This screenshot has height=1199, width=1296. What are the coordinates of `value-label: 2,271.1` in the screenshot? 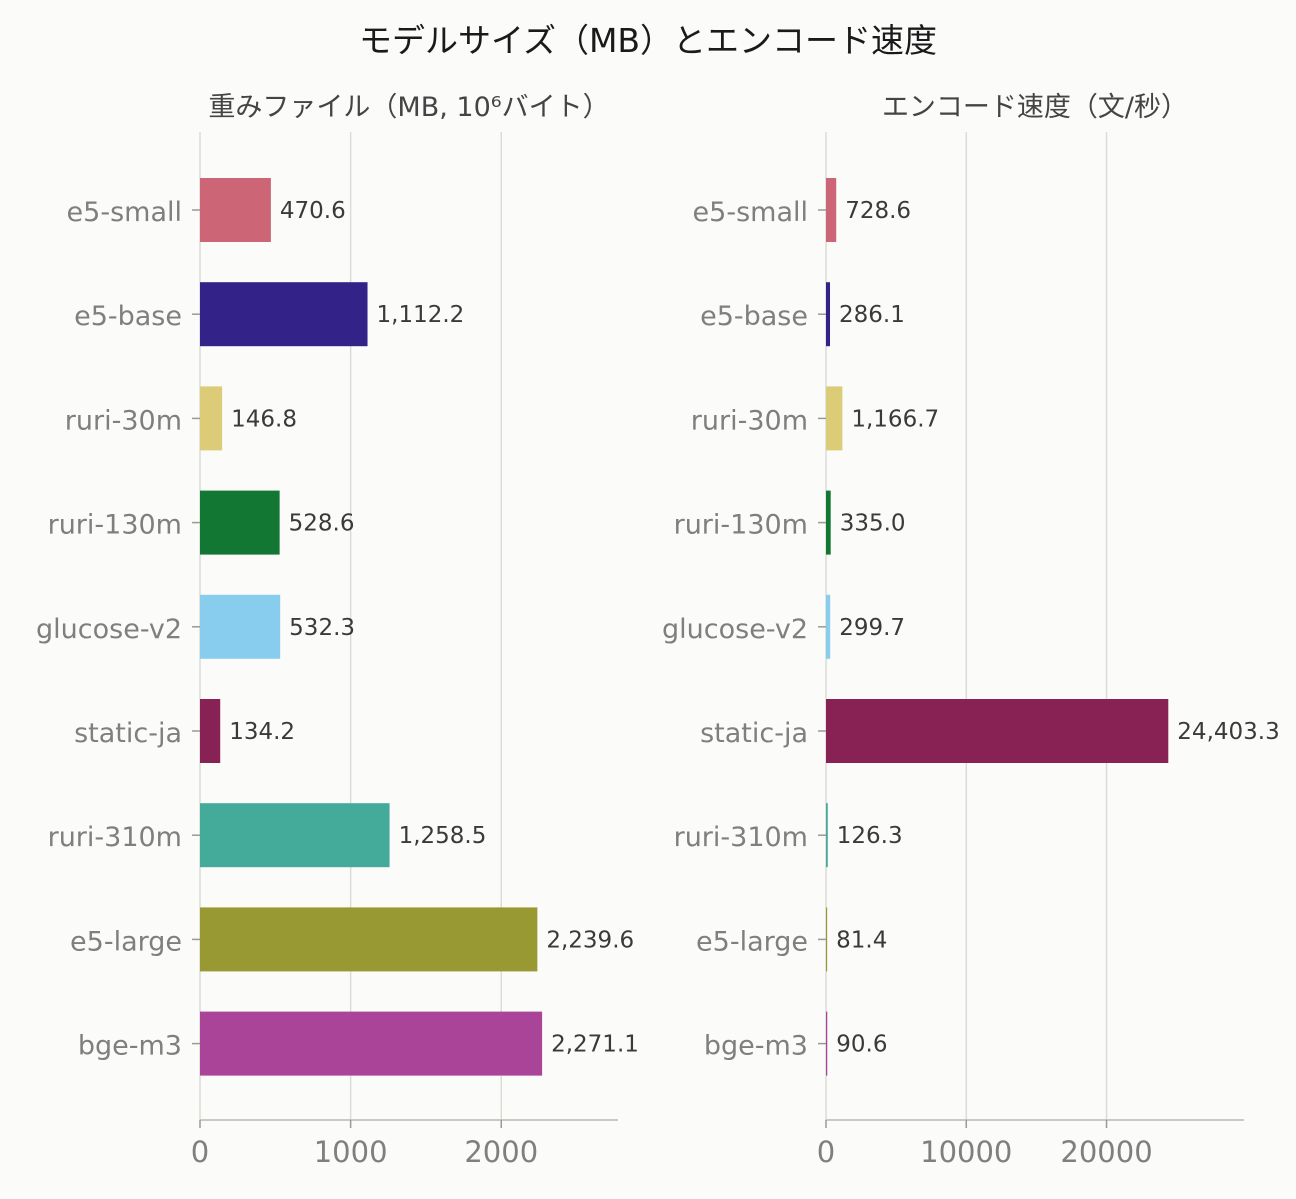 It's located at (595, 1045).